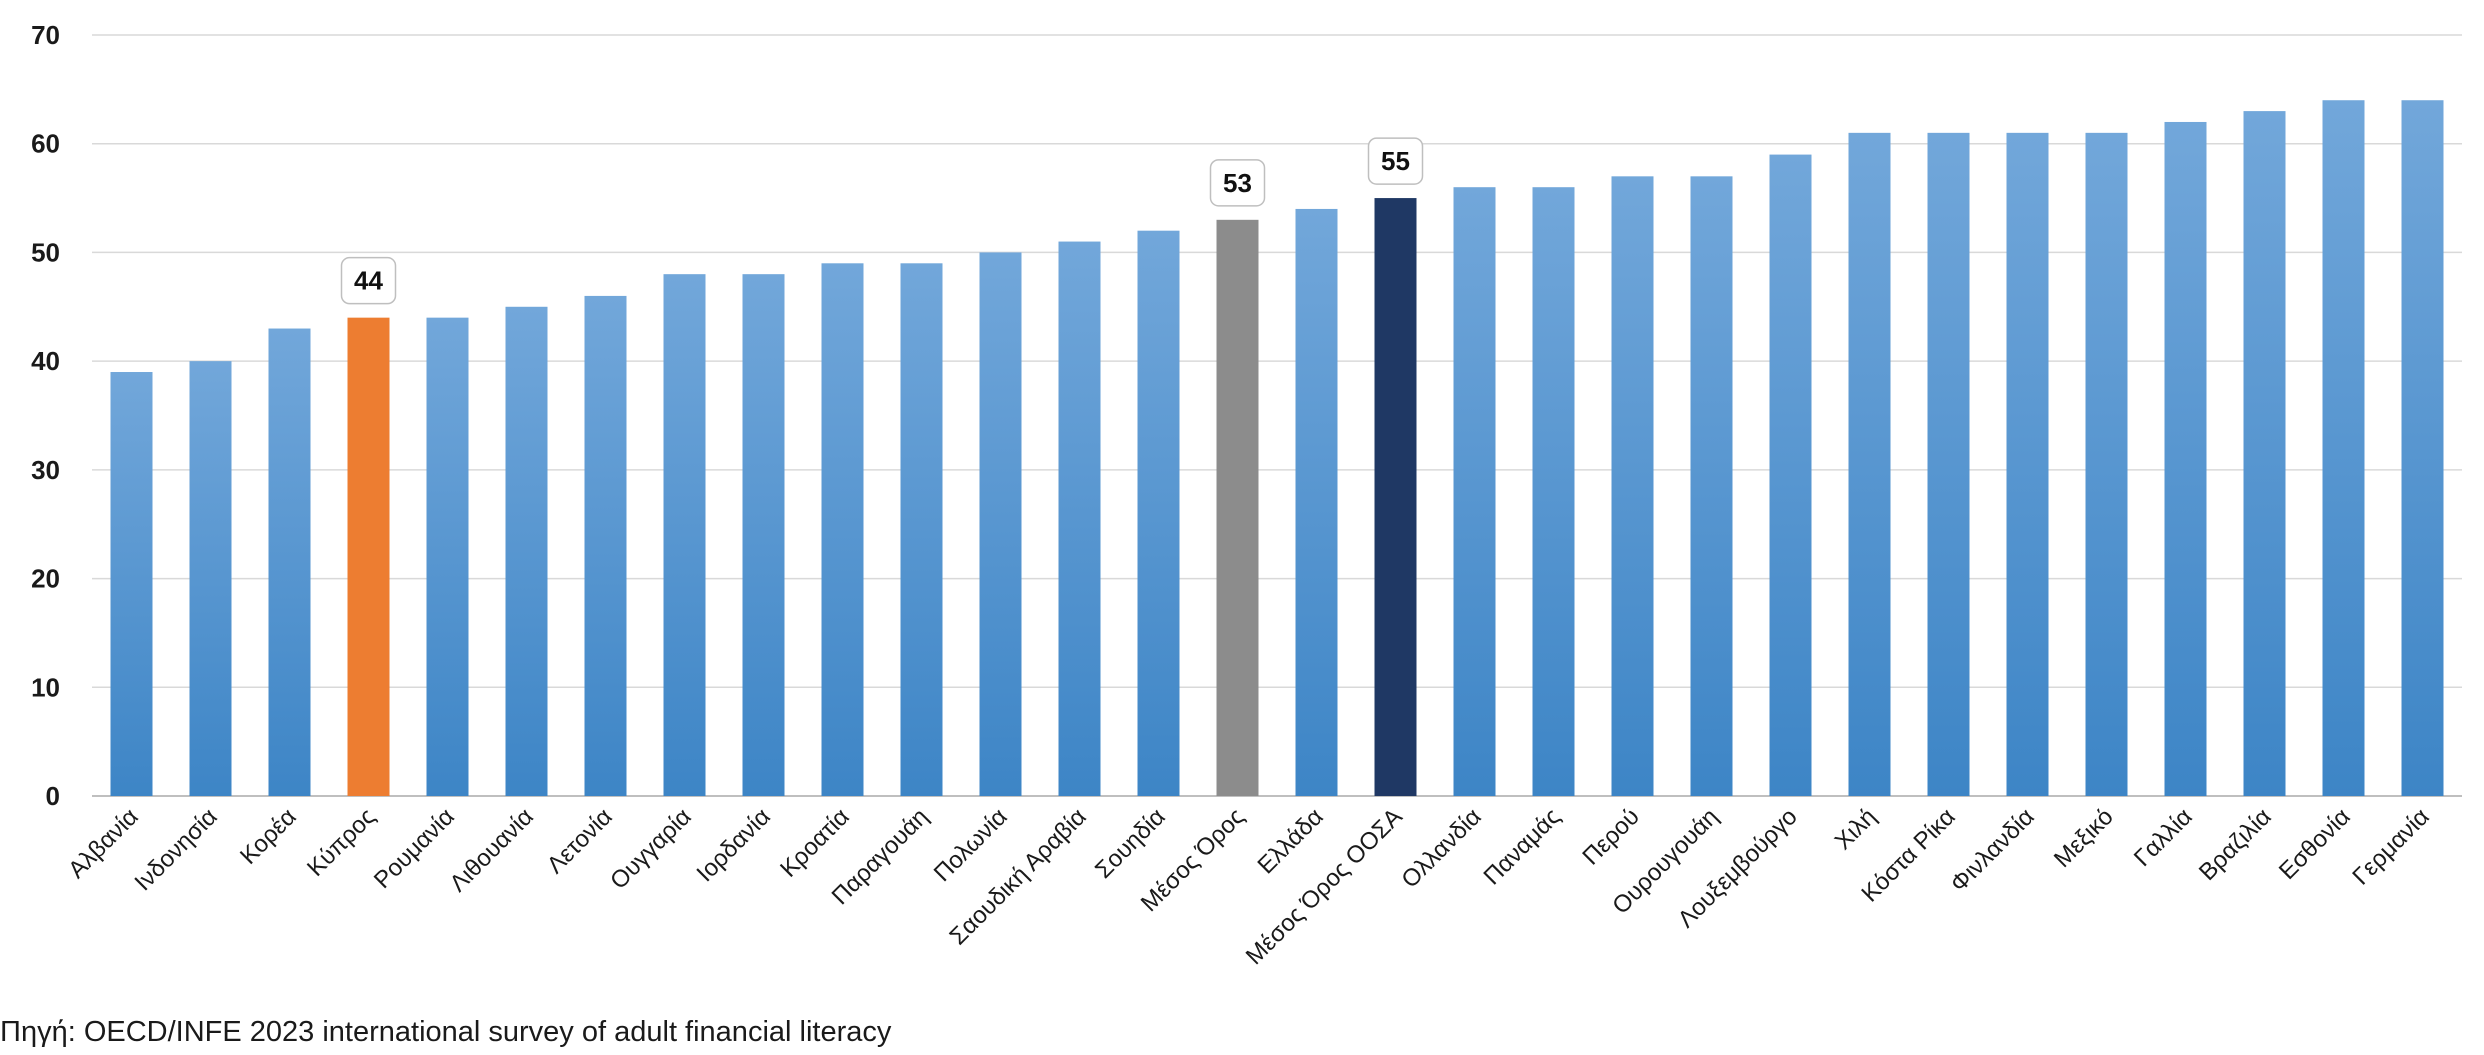 The image size is (2484, 1055). I want to click on y-axis-ticks: 0 10 20 30 40 50 60 70, so click(45, 415).